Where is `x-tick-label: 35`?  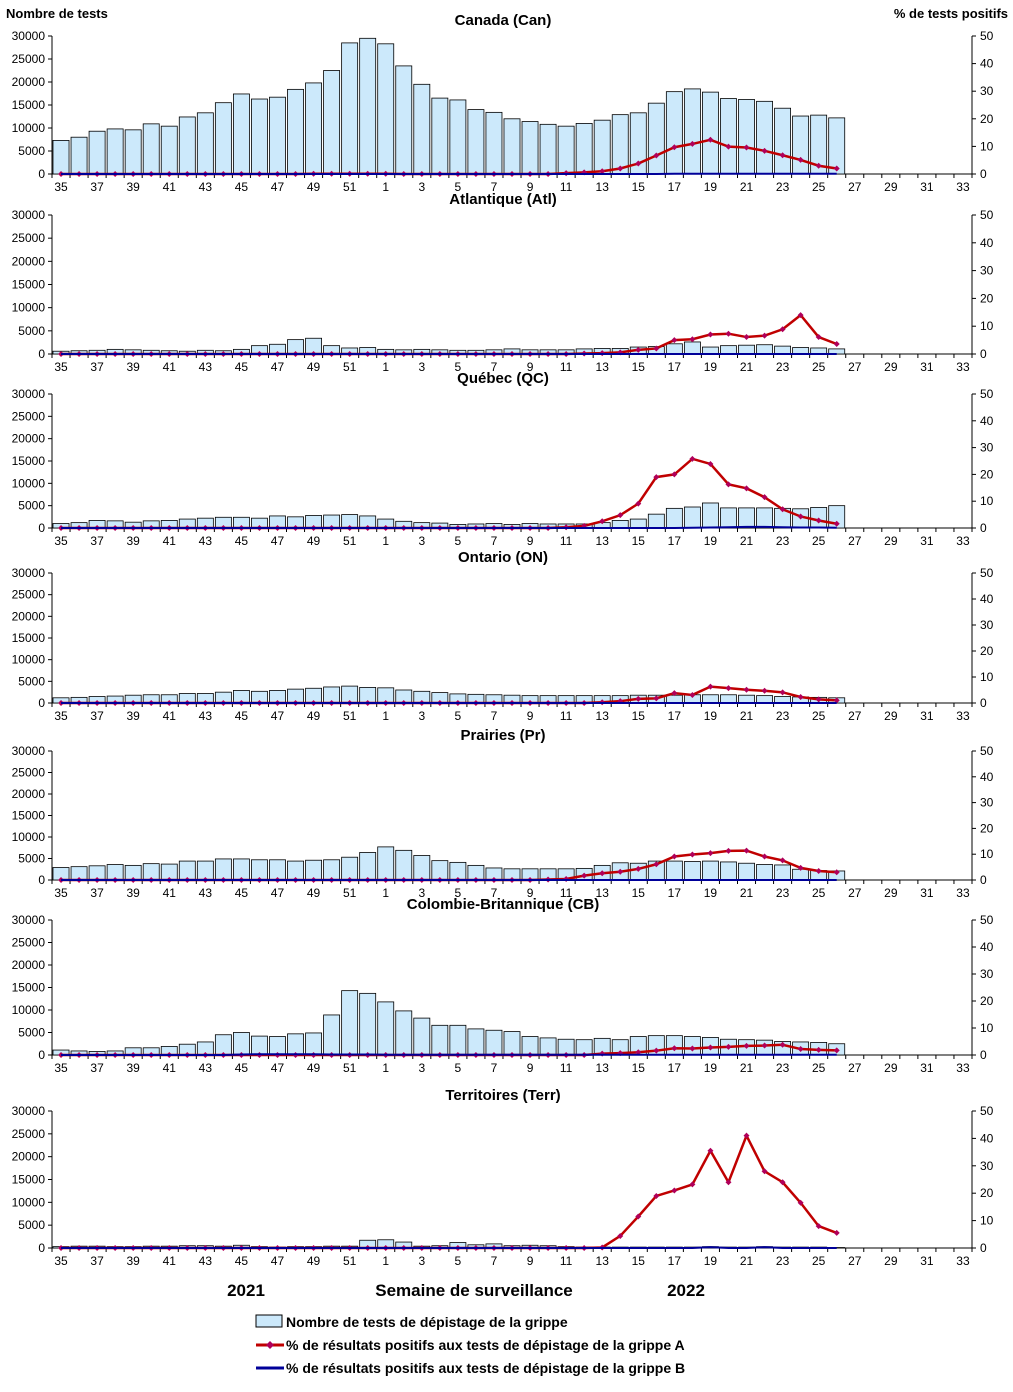
x-tick-label: 35 is located at coordinates (61, 541).